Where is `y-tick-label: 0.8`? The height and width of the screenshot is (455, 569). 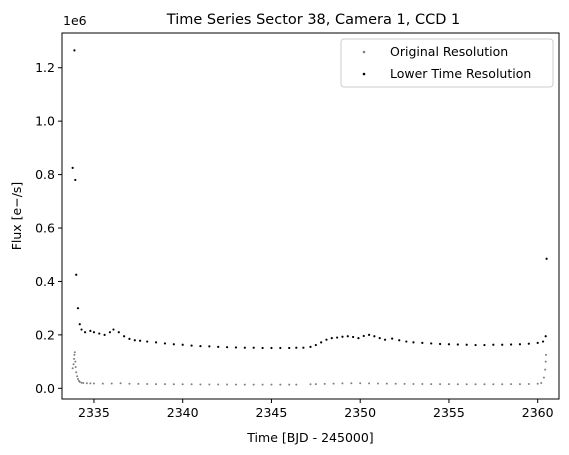
y-tick-label: 0.8 is located at coordinates (45, 174).